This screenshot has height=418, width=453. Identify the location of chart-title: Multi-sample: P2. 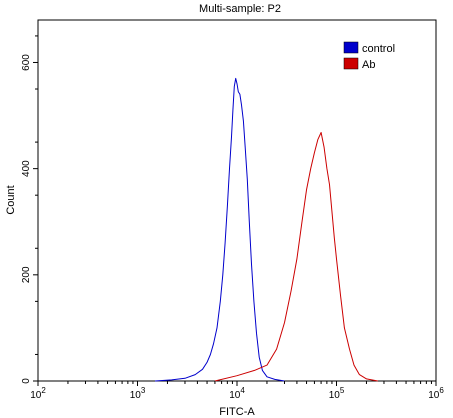
(240, 9).